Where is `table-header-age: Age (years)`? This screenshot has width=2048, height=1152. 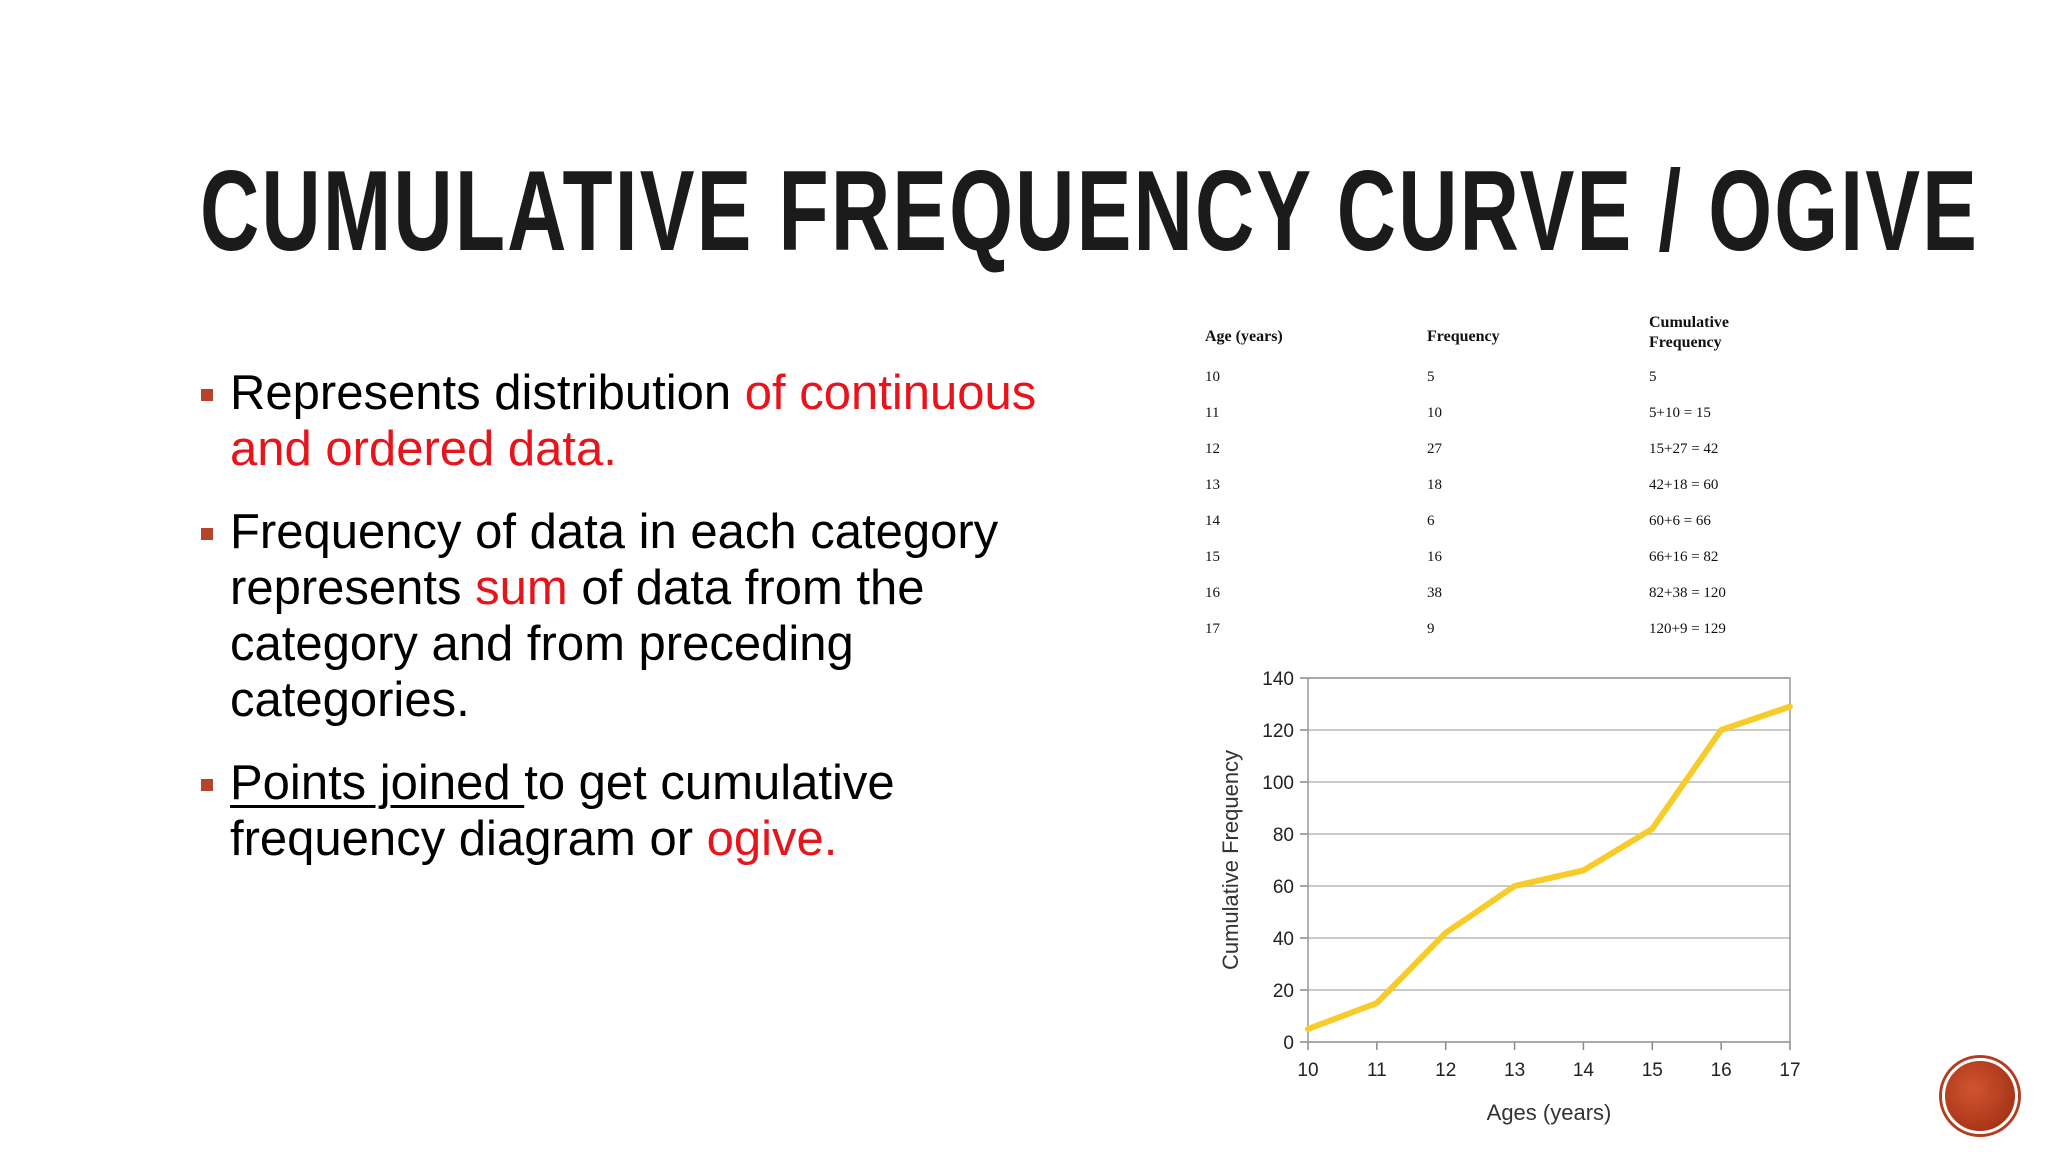
table-header-age: Age (years) is located at coordinates (1244, 336).